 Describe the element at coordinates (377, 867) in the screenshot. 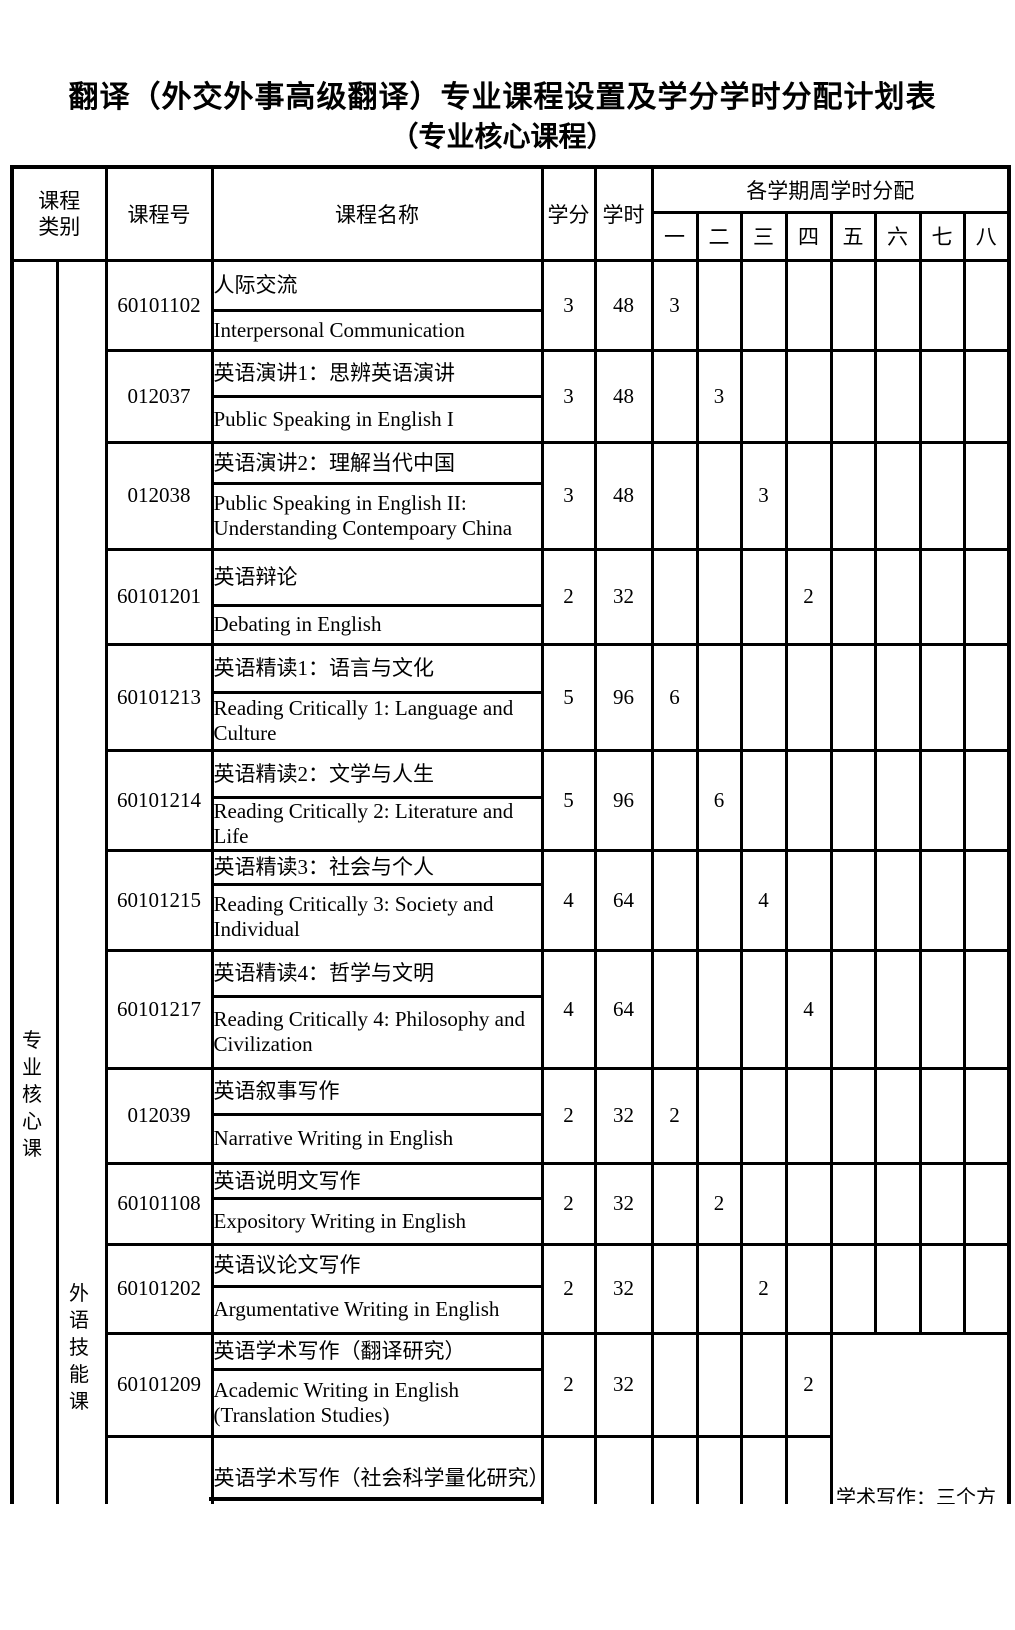

I see `course-name-cn: 英语精读3：社会与个人` at that location.